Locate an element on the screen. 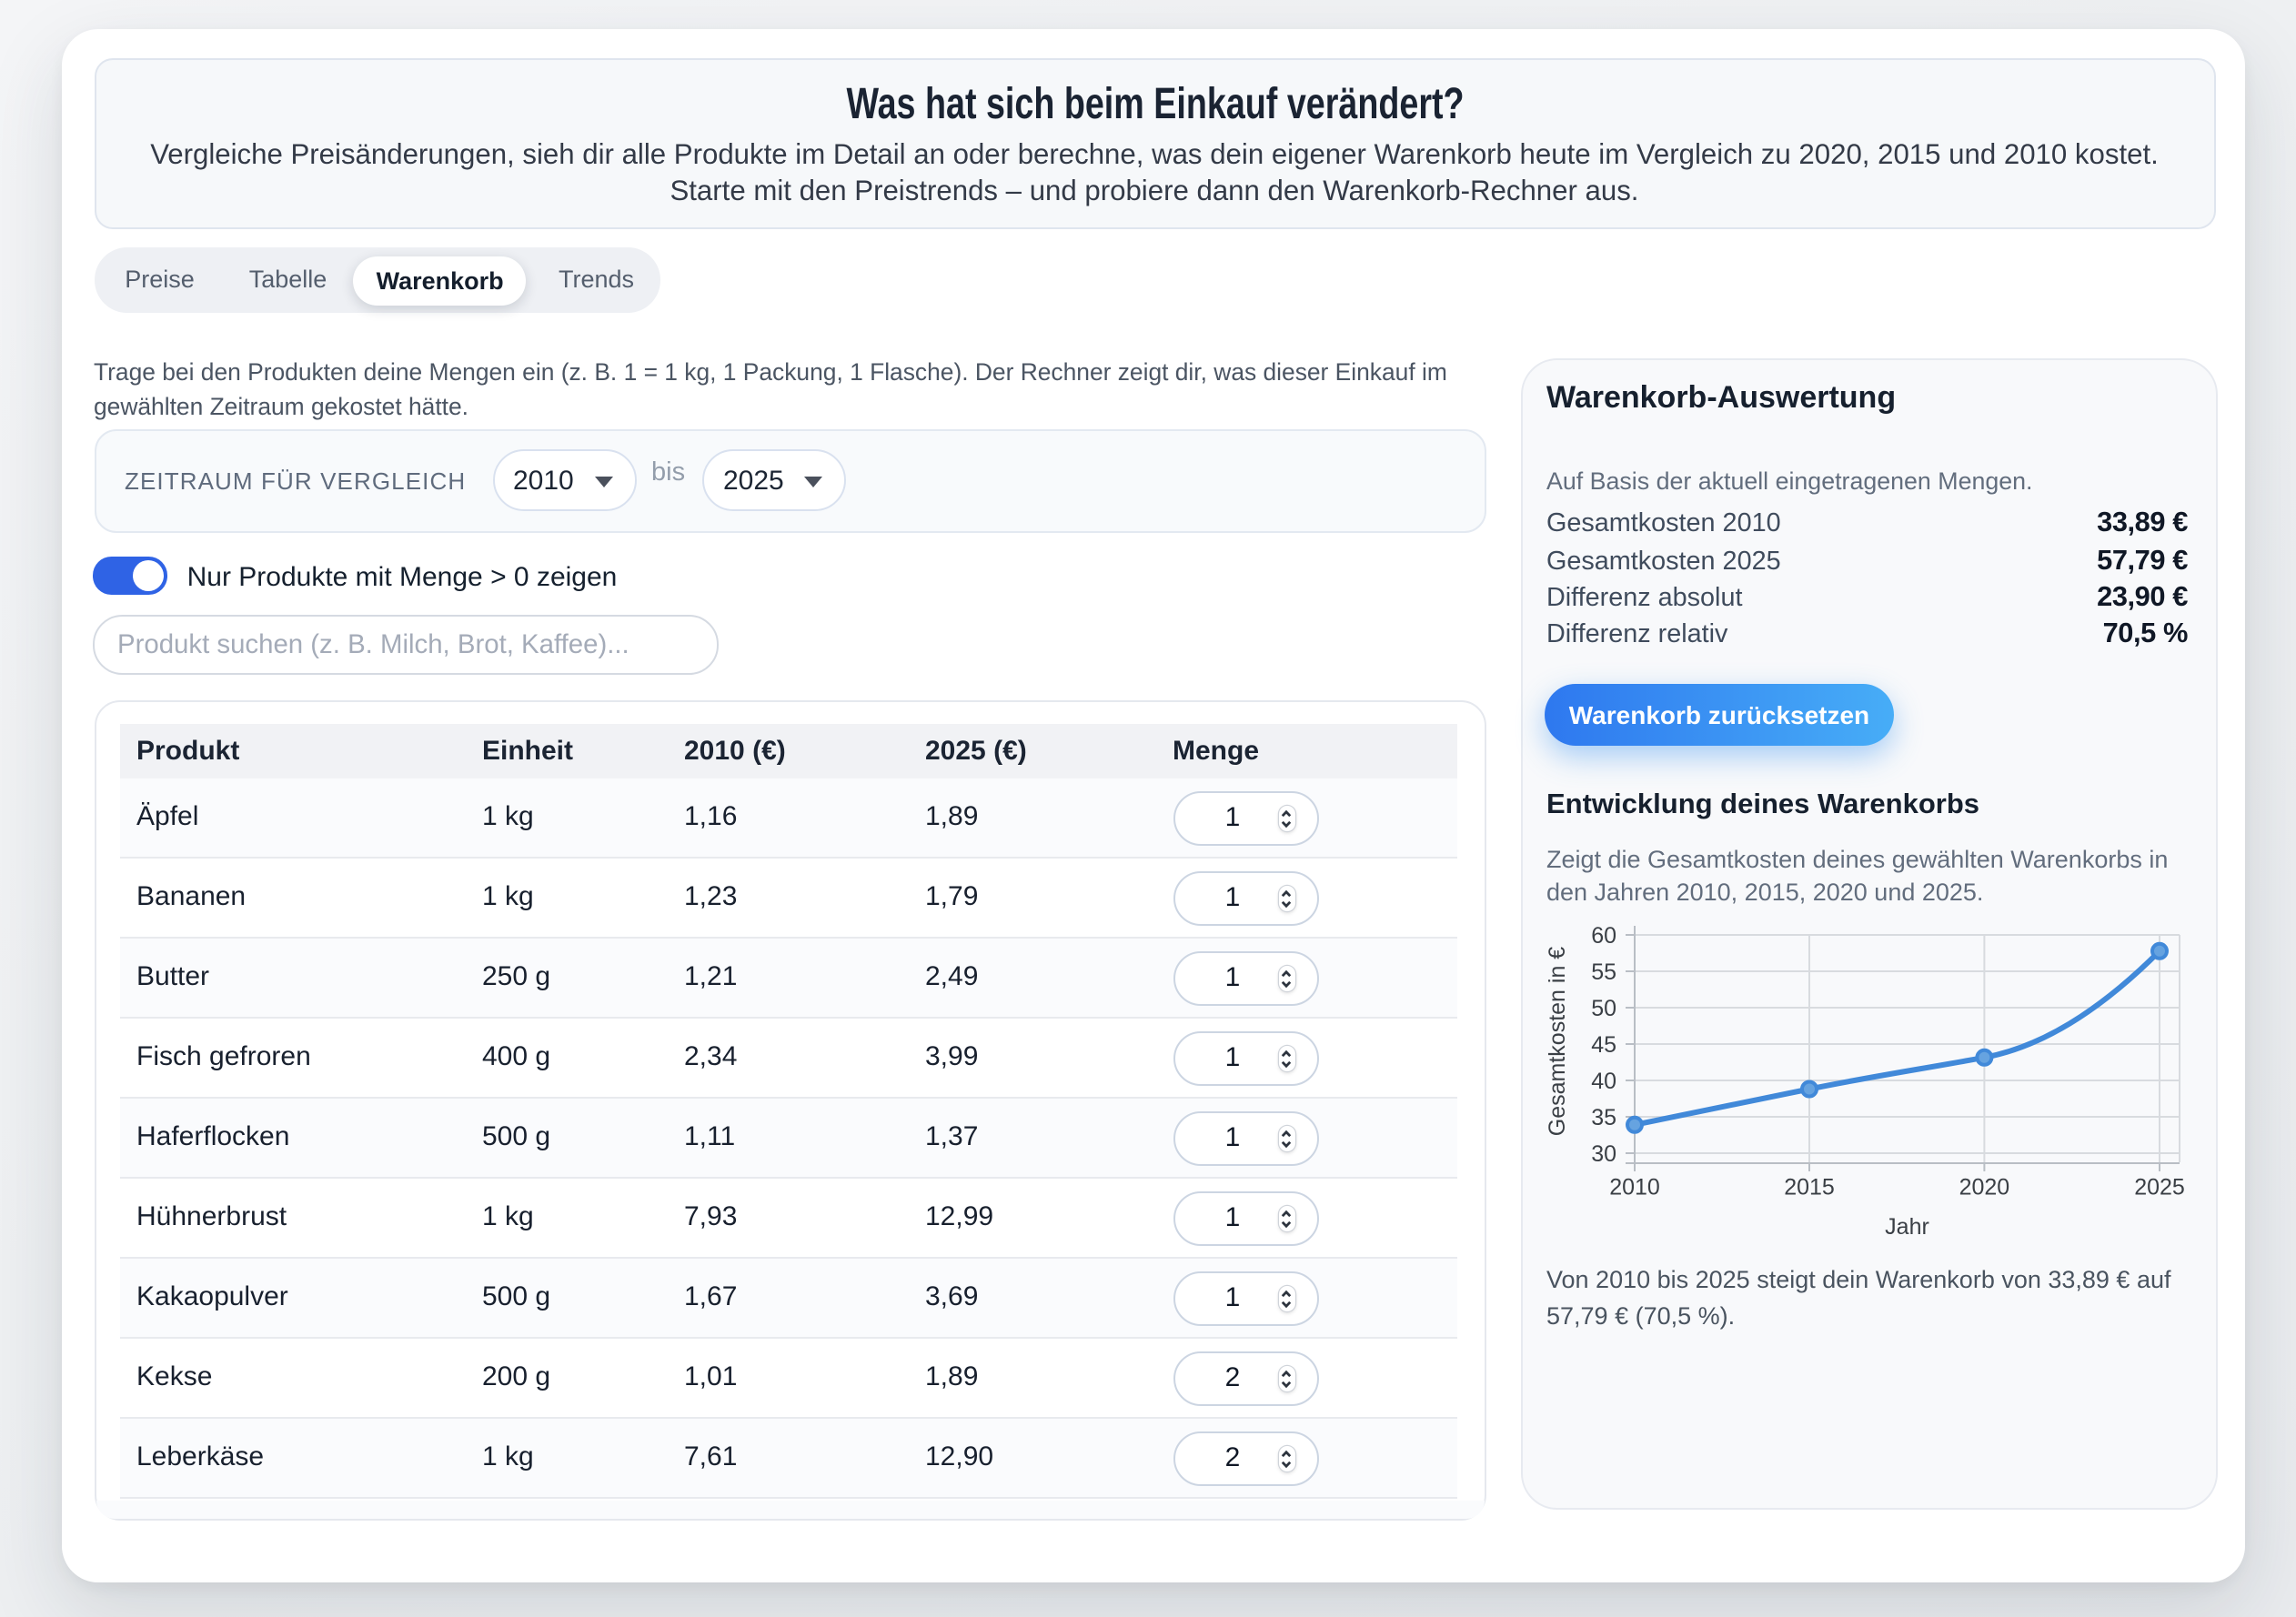 This screenshot has height=1617, width=2296. svg-text: 45 is located at coordinates (1603, 1044).